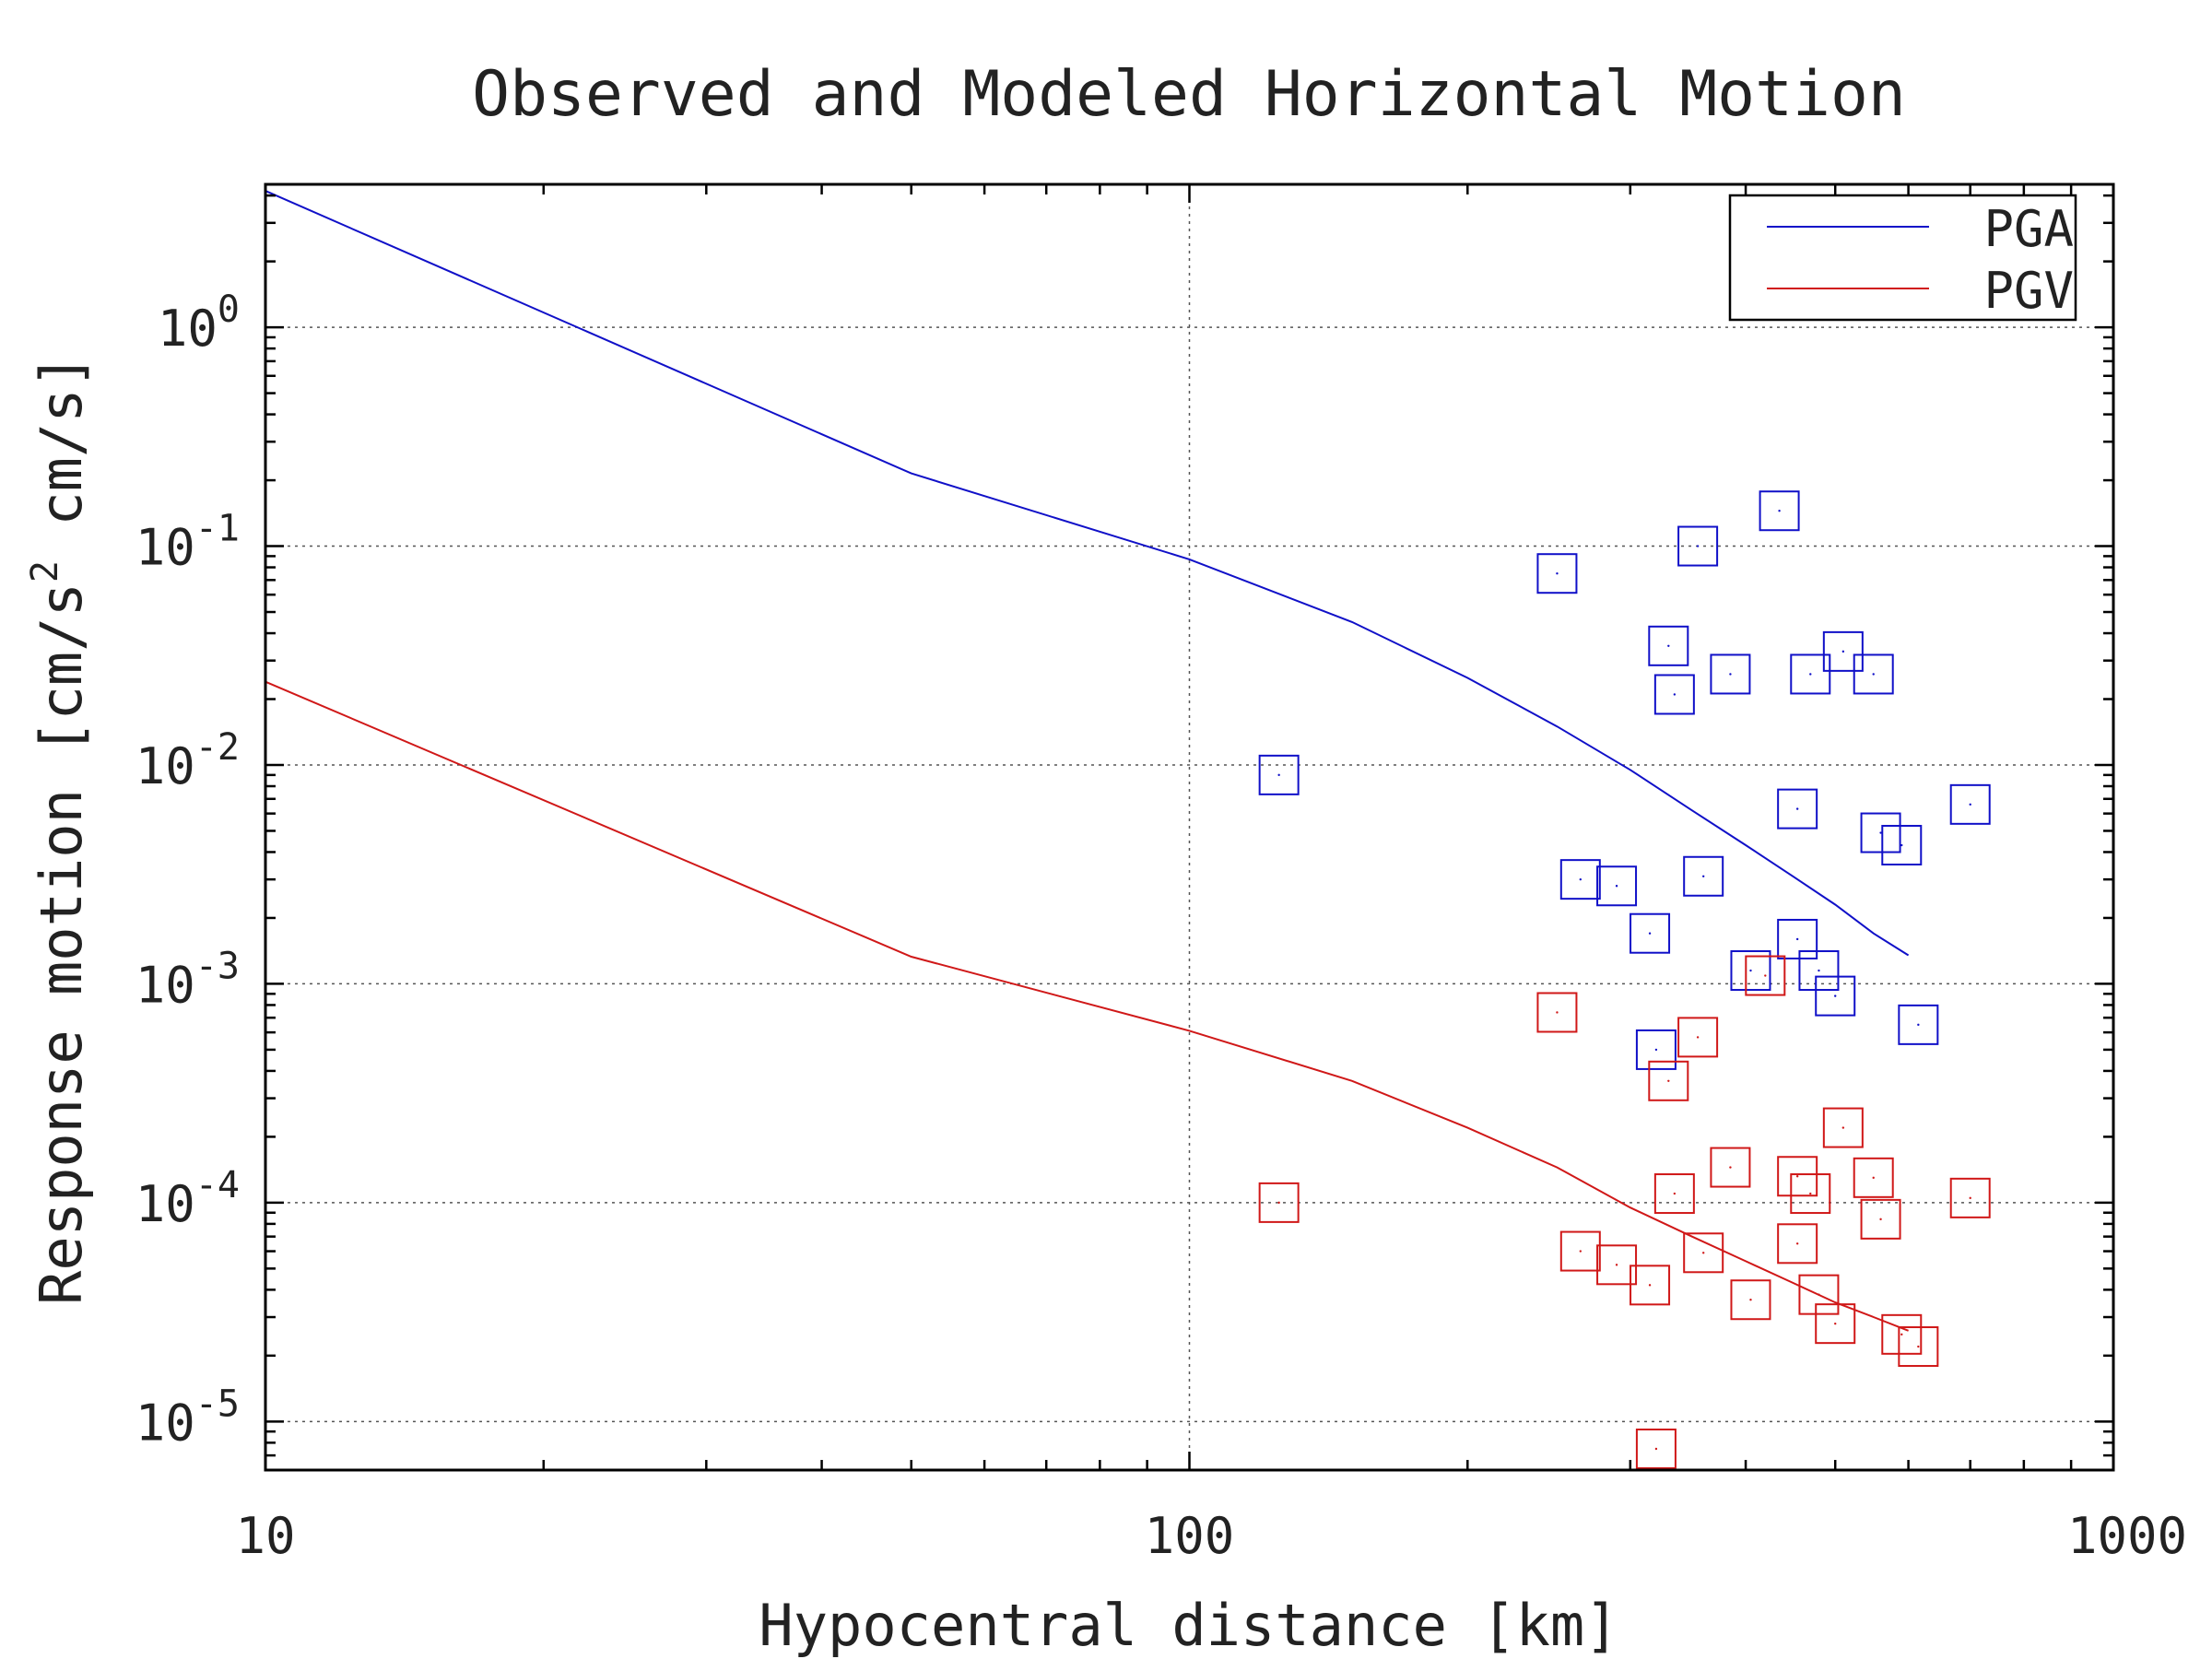 The width and height of the screenshot is (2212, 1659). What do you see at coordinates (217, 529) in the screenshot?
I see `y-tick-label-exponent: -1` at bounding box center [217, 529].